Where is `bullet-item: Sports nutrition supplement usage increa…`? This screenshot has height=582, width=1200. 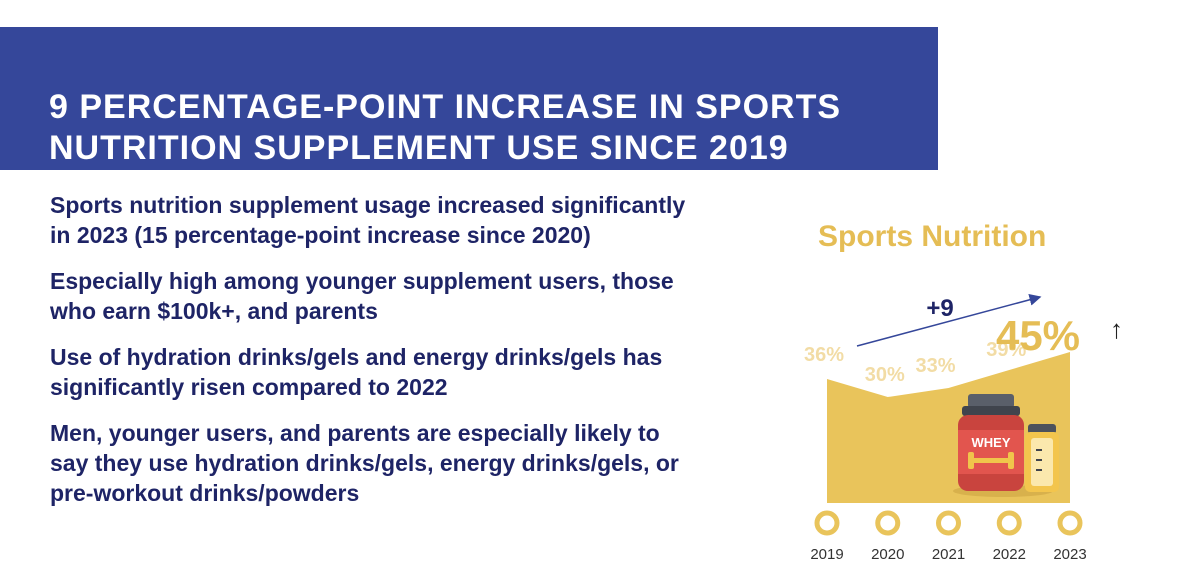 bullet-item: Sports nutrition supplement usage increa… is located at coordinates (368, 220).